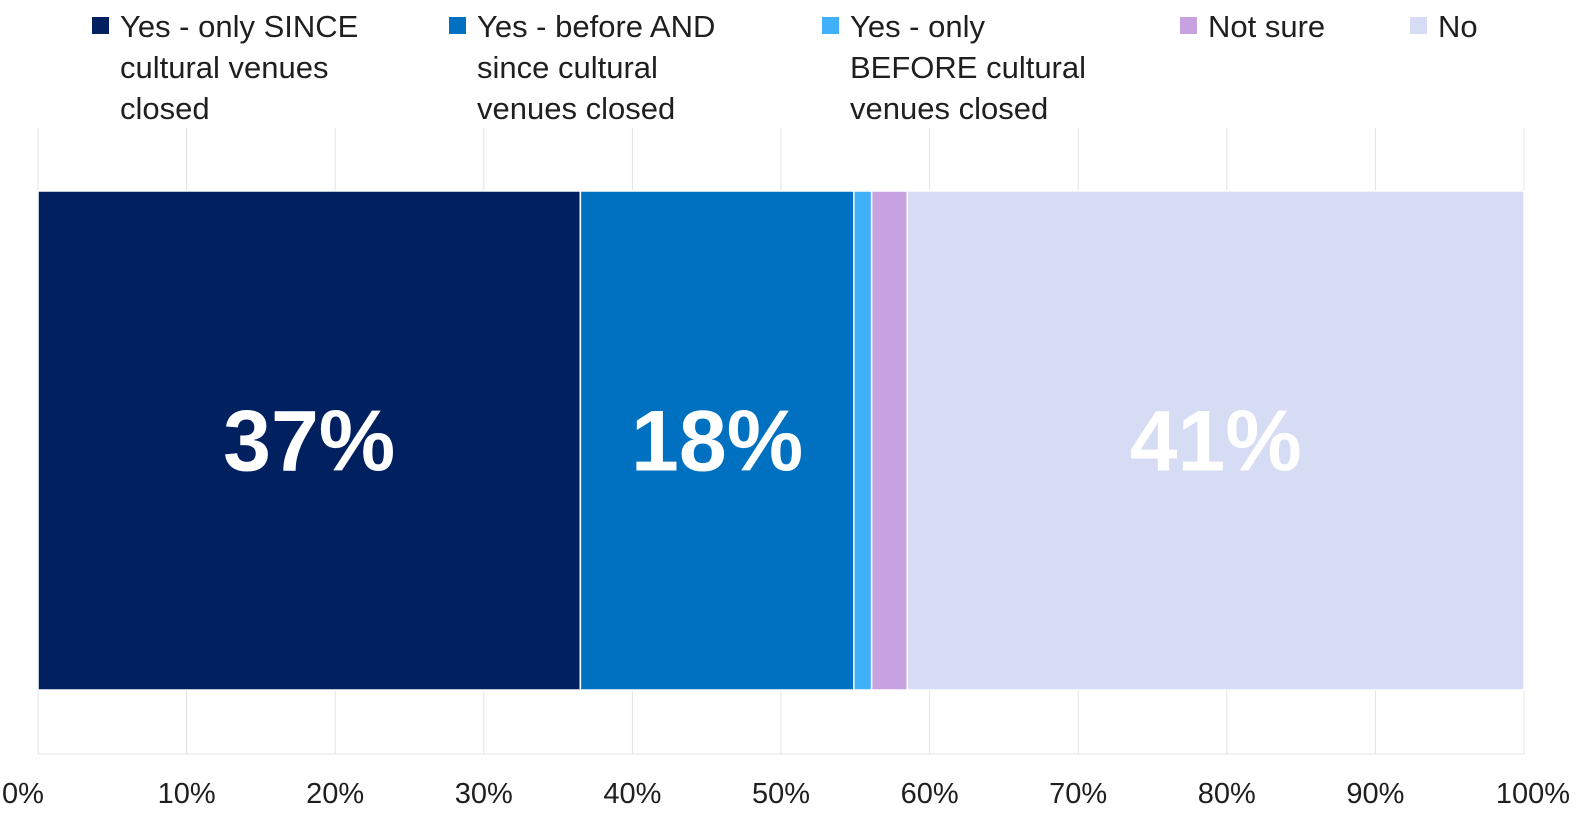 This screenshot has height=816, width=1585. I want to click on x-tick-label: 60%, so click(930, 794).